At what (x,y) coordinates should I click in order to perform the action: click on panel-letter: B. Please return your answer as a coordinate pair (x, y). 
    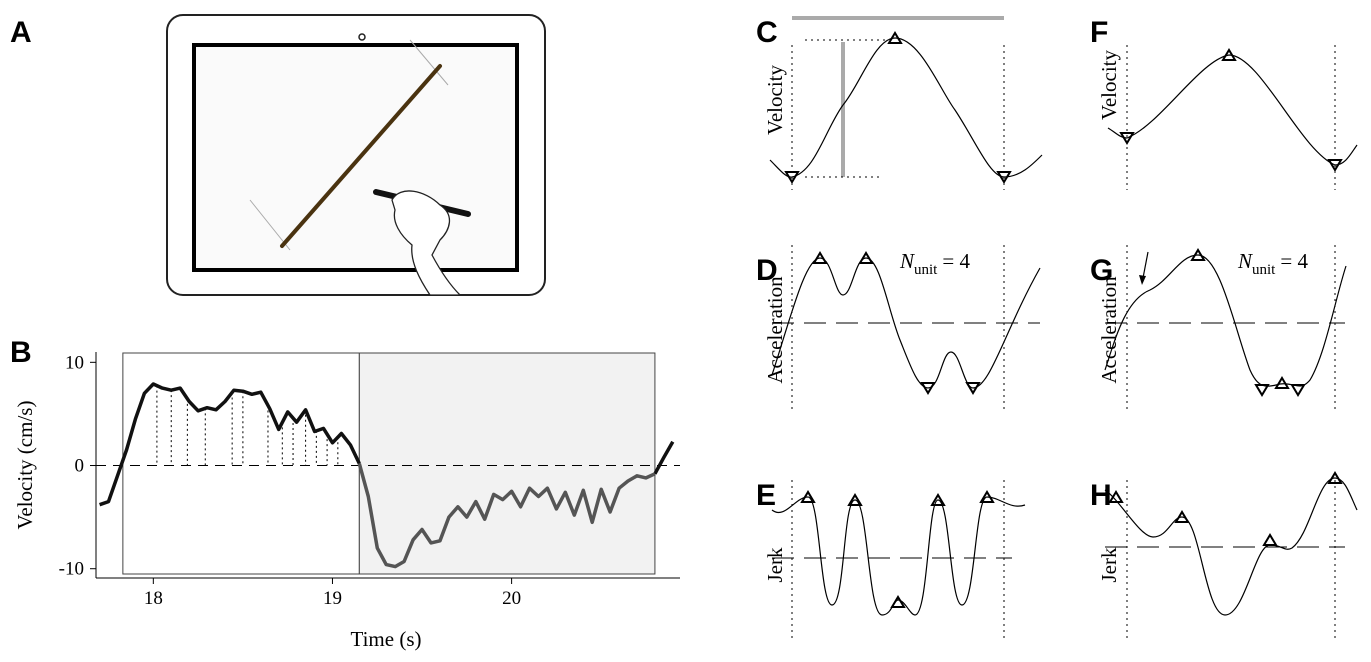
    Looking at the image, I should click on (21, 352).